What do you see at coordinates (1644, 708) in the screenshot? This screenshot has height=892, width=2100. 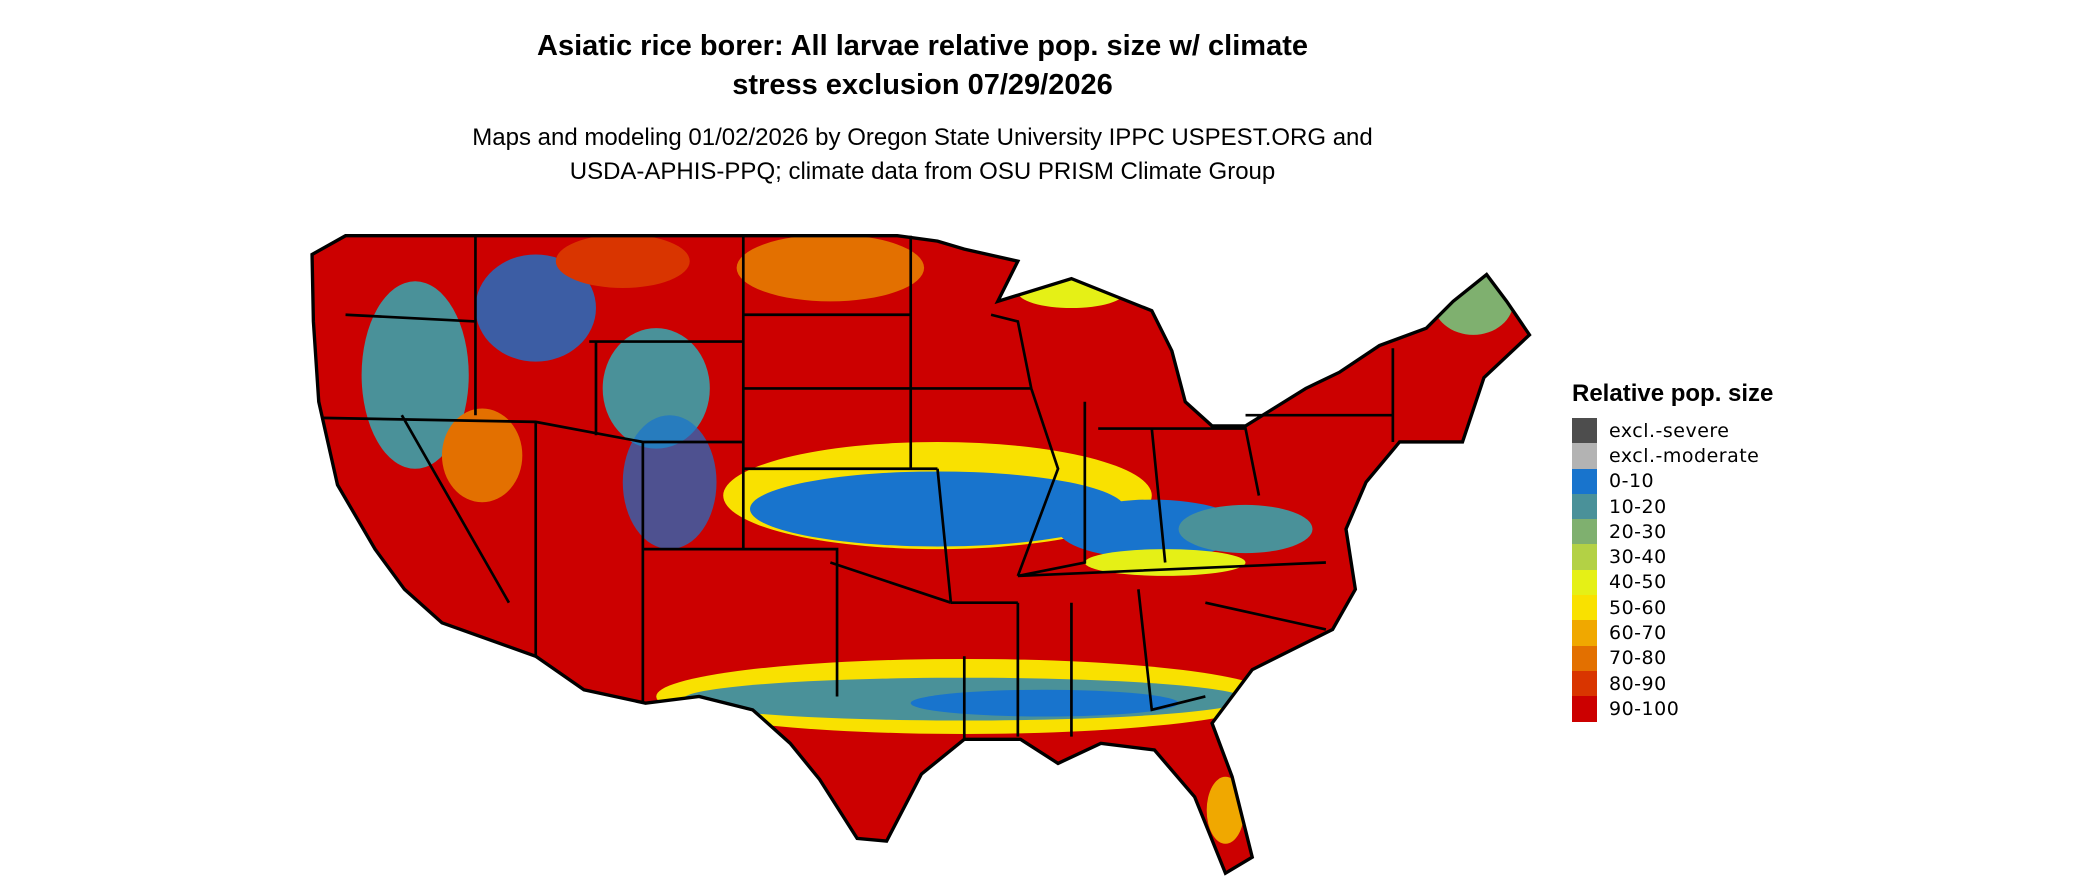 I see `legend-label: 90-100` at bounding box center [1644, 708].